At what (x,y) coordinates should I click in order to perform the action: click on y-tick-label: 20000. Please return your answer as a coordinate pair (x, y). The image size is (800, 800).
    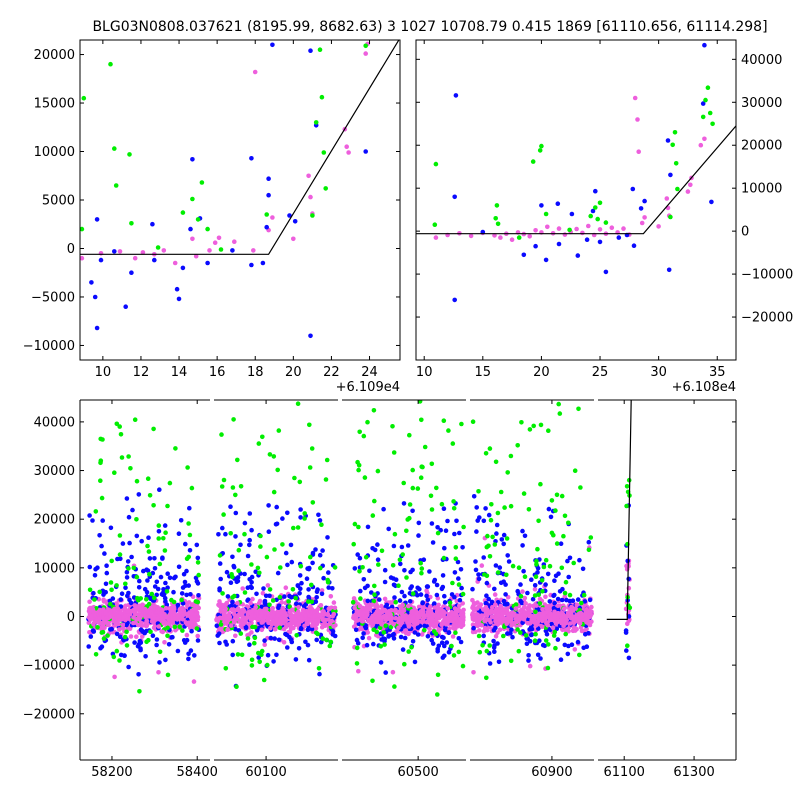
    Looking at the image, I should click on (761, 146).